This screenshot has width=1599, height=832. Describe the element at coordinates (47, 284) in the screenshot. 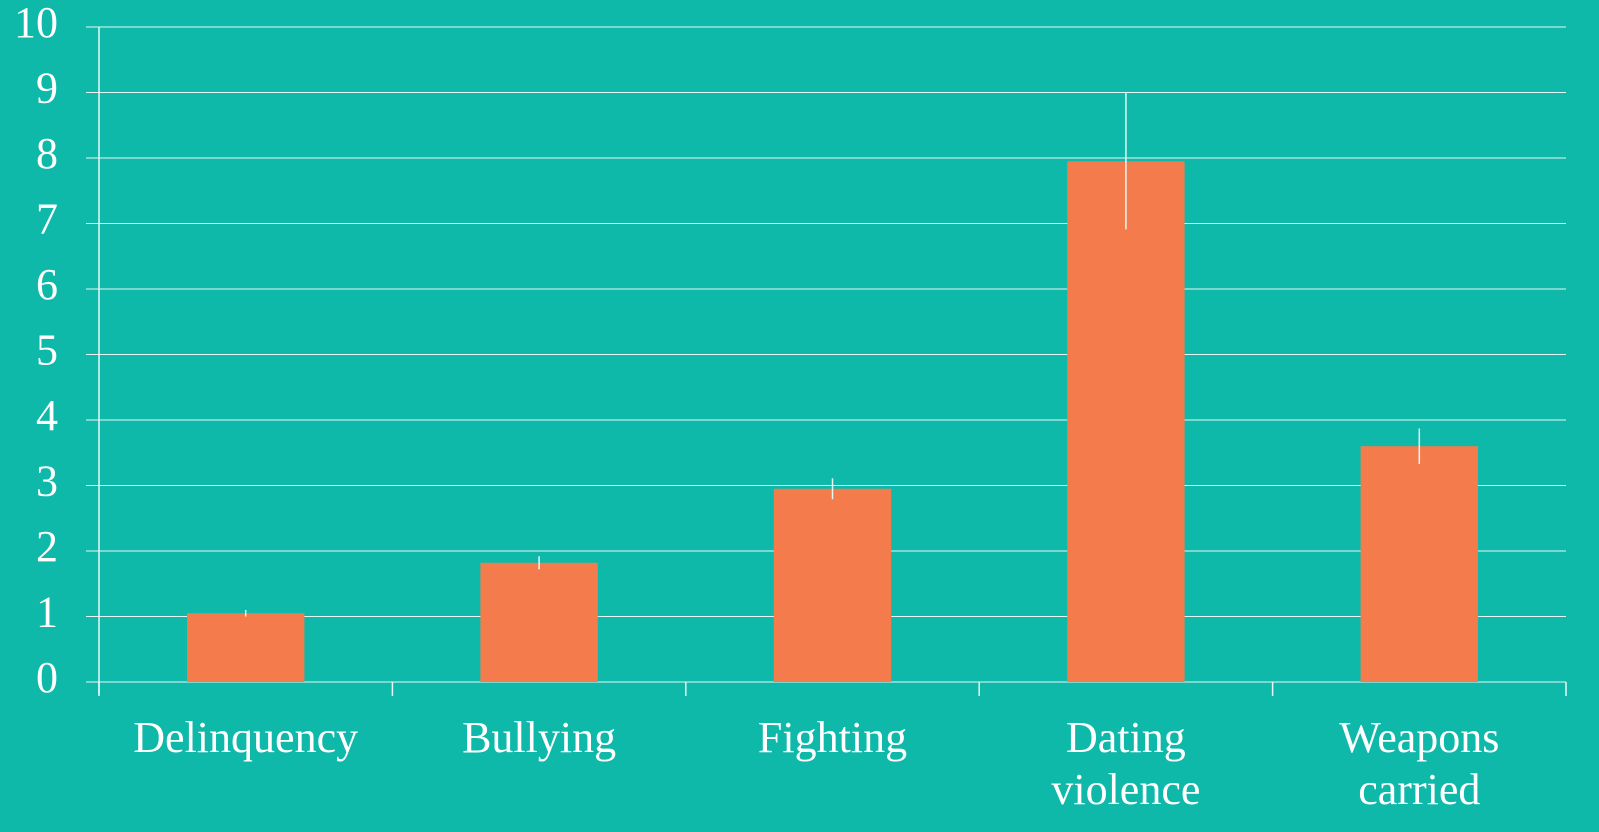

I see `y-tick-label: 6` at that location.